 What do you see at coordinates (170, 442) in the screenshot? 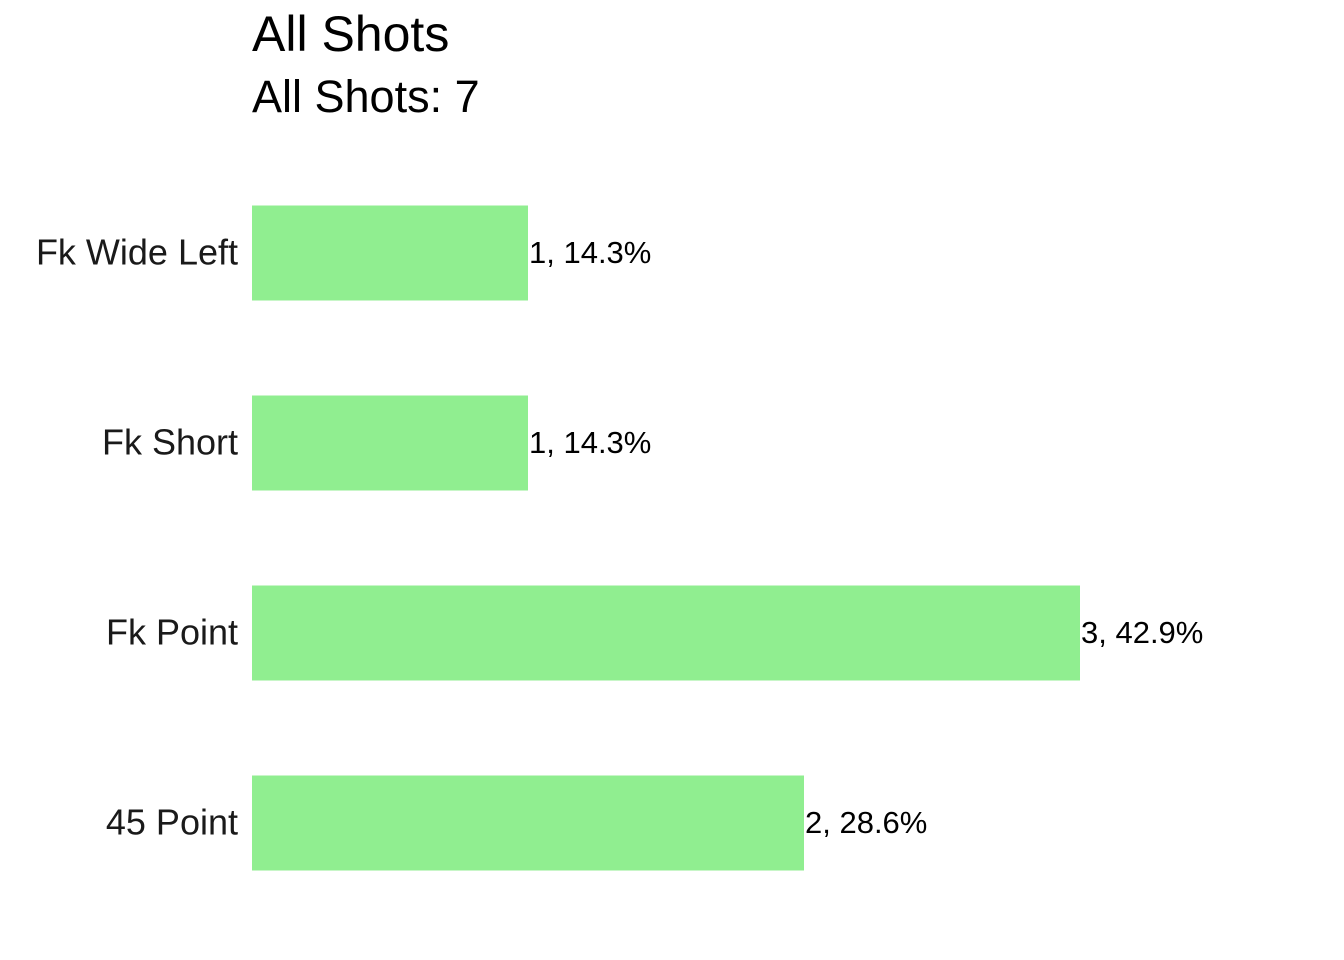
I see `category-label: Fk Short` at bounding box center [170, 442].